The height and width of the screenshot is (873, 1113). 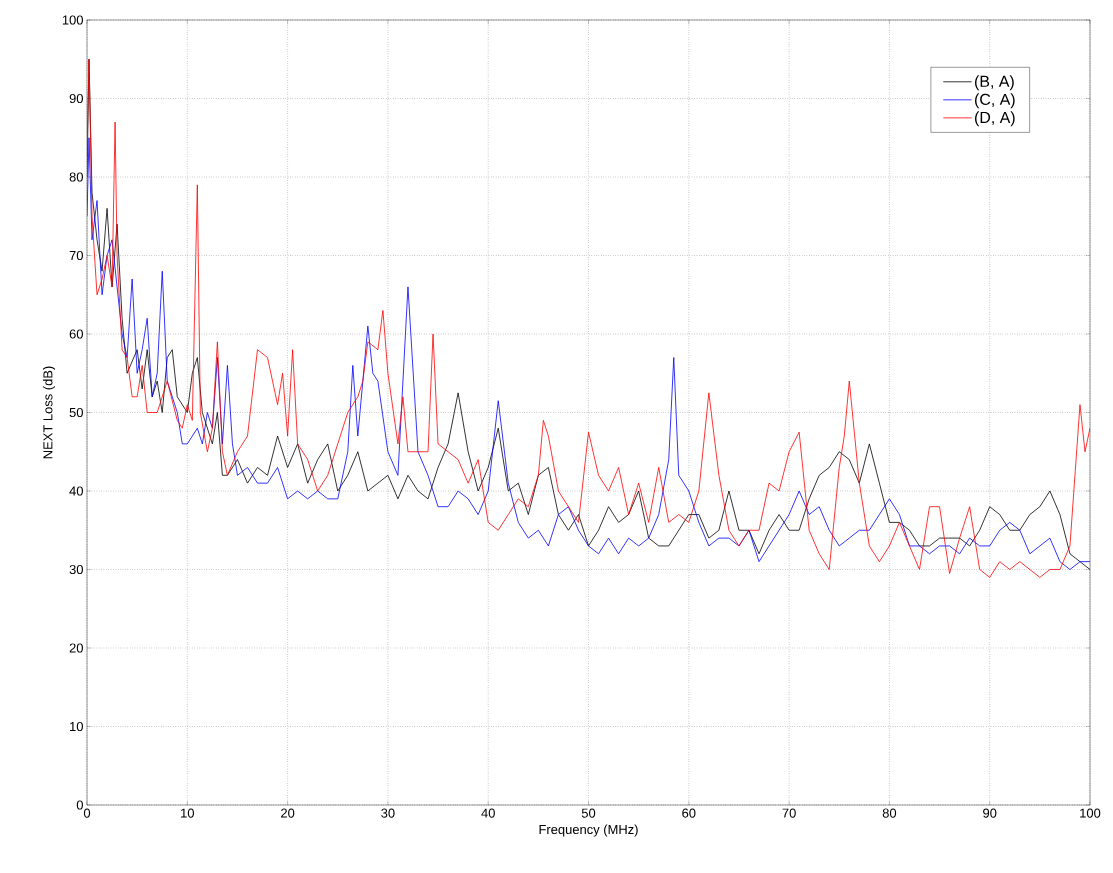 I want to click on x-tick-label: 60, so click(x=689, y=813).